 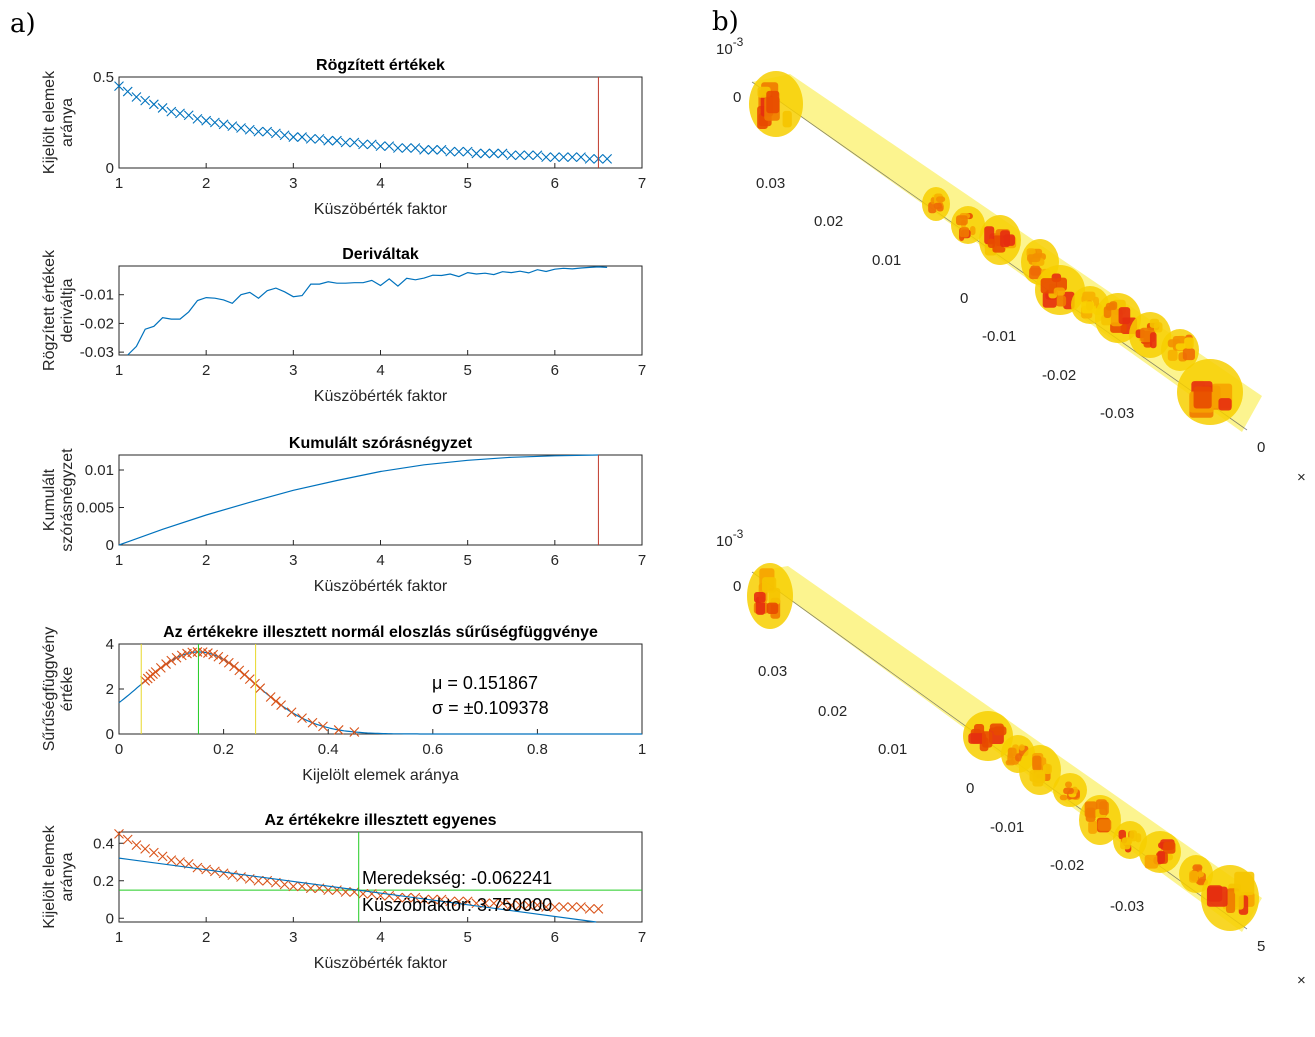 What do you see at coordinates (103, 77) in the screenshot?
I see `y-tick-label: 0.5` at bounding box center [103, 77].